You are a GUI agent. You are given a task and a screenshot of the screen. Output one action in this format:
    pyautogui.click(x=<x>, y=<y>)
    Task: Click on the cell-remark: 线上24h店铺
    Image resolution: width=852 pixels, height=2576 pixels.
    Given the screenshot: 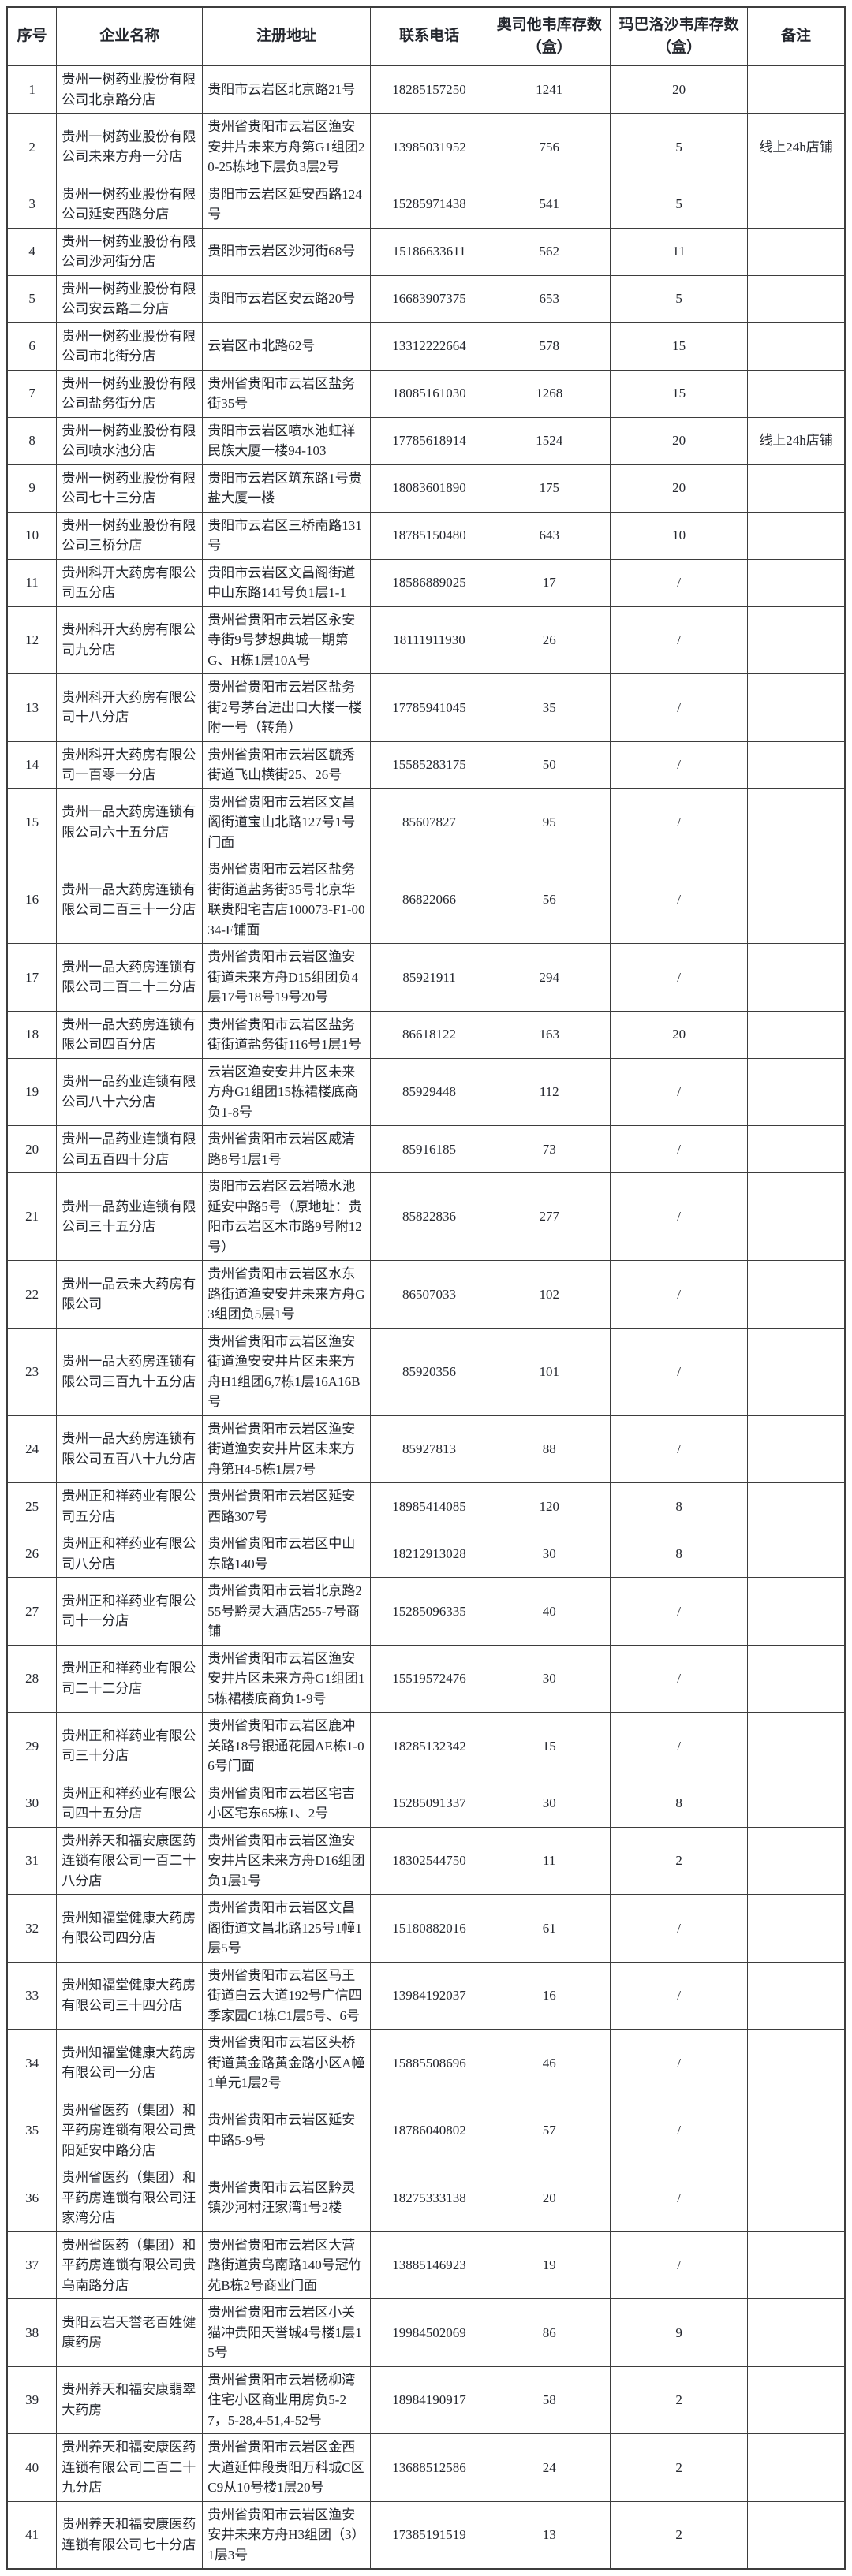 What is the action you would take?
    pyautogui.click(x=796, y=147)
    